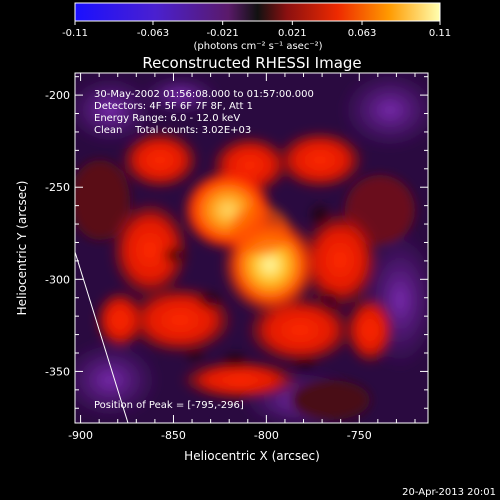 Image resolution: width=500 pixels, height=500 pixels. I want to click on y-axis-label: Heliocentric Y (arcsec), so click(22, 248).